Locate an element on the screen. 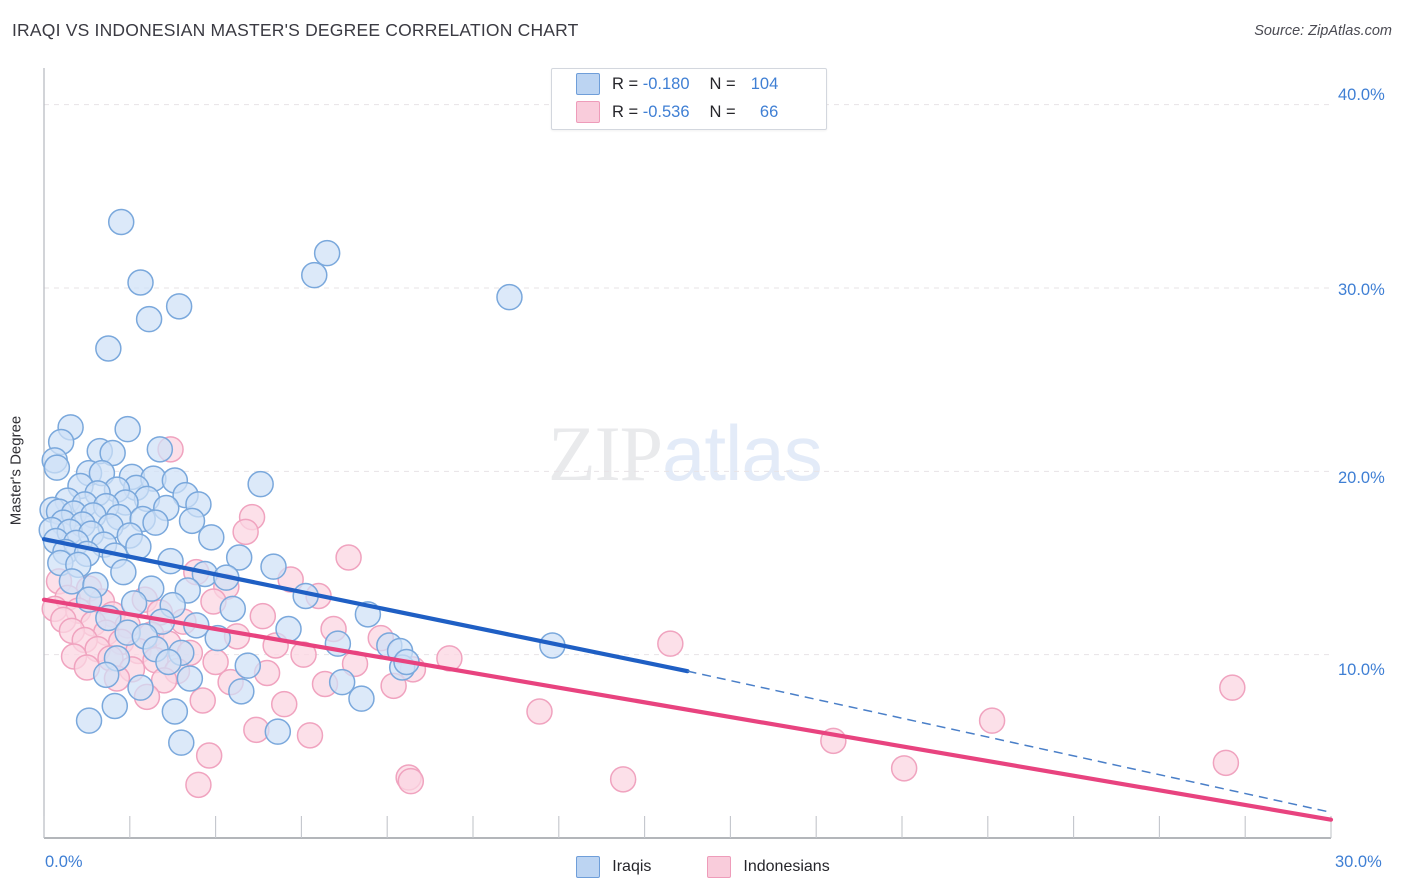 This screenshot has width=1406, height=892. n-label-2: N = is located at coordinates (725, 111).